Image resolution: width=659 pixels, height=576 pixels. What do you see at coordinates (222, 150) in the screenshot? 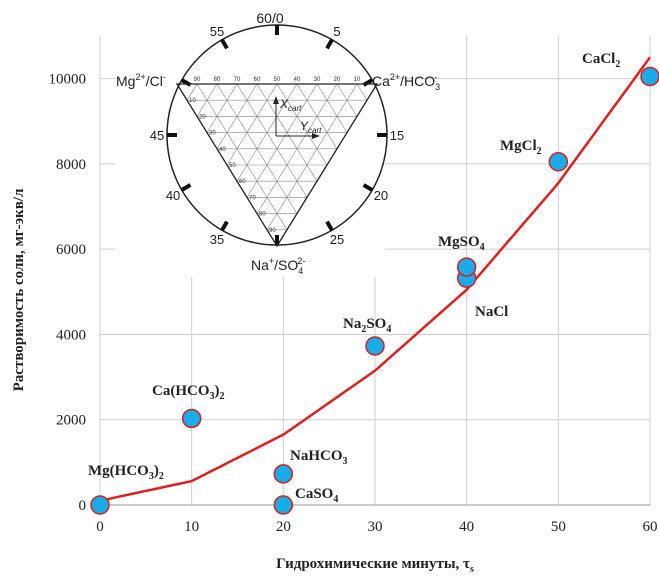
I see `inset-scale-left: 40` at bounding box center [222, 150].